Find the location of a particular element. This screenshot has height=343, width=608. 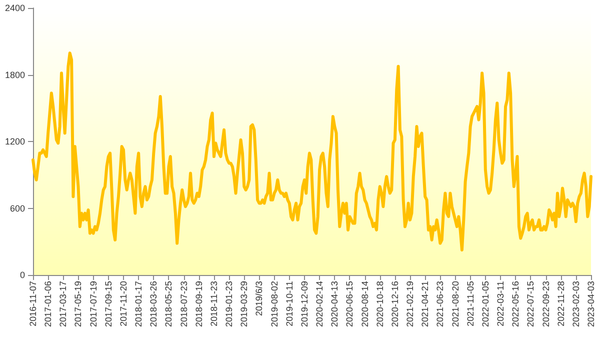

x-tick-label: 2017-01-06 is located at coordinates (48, 304).